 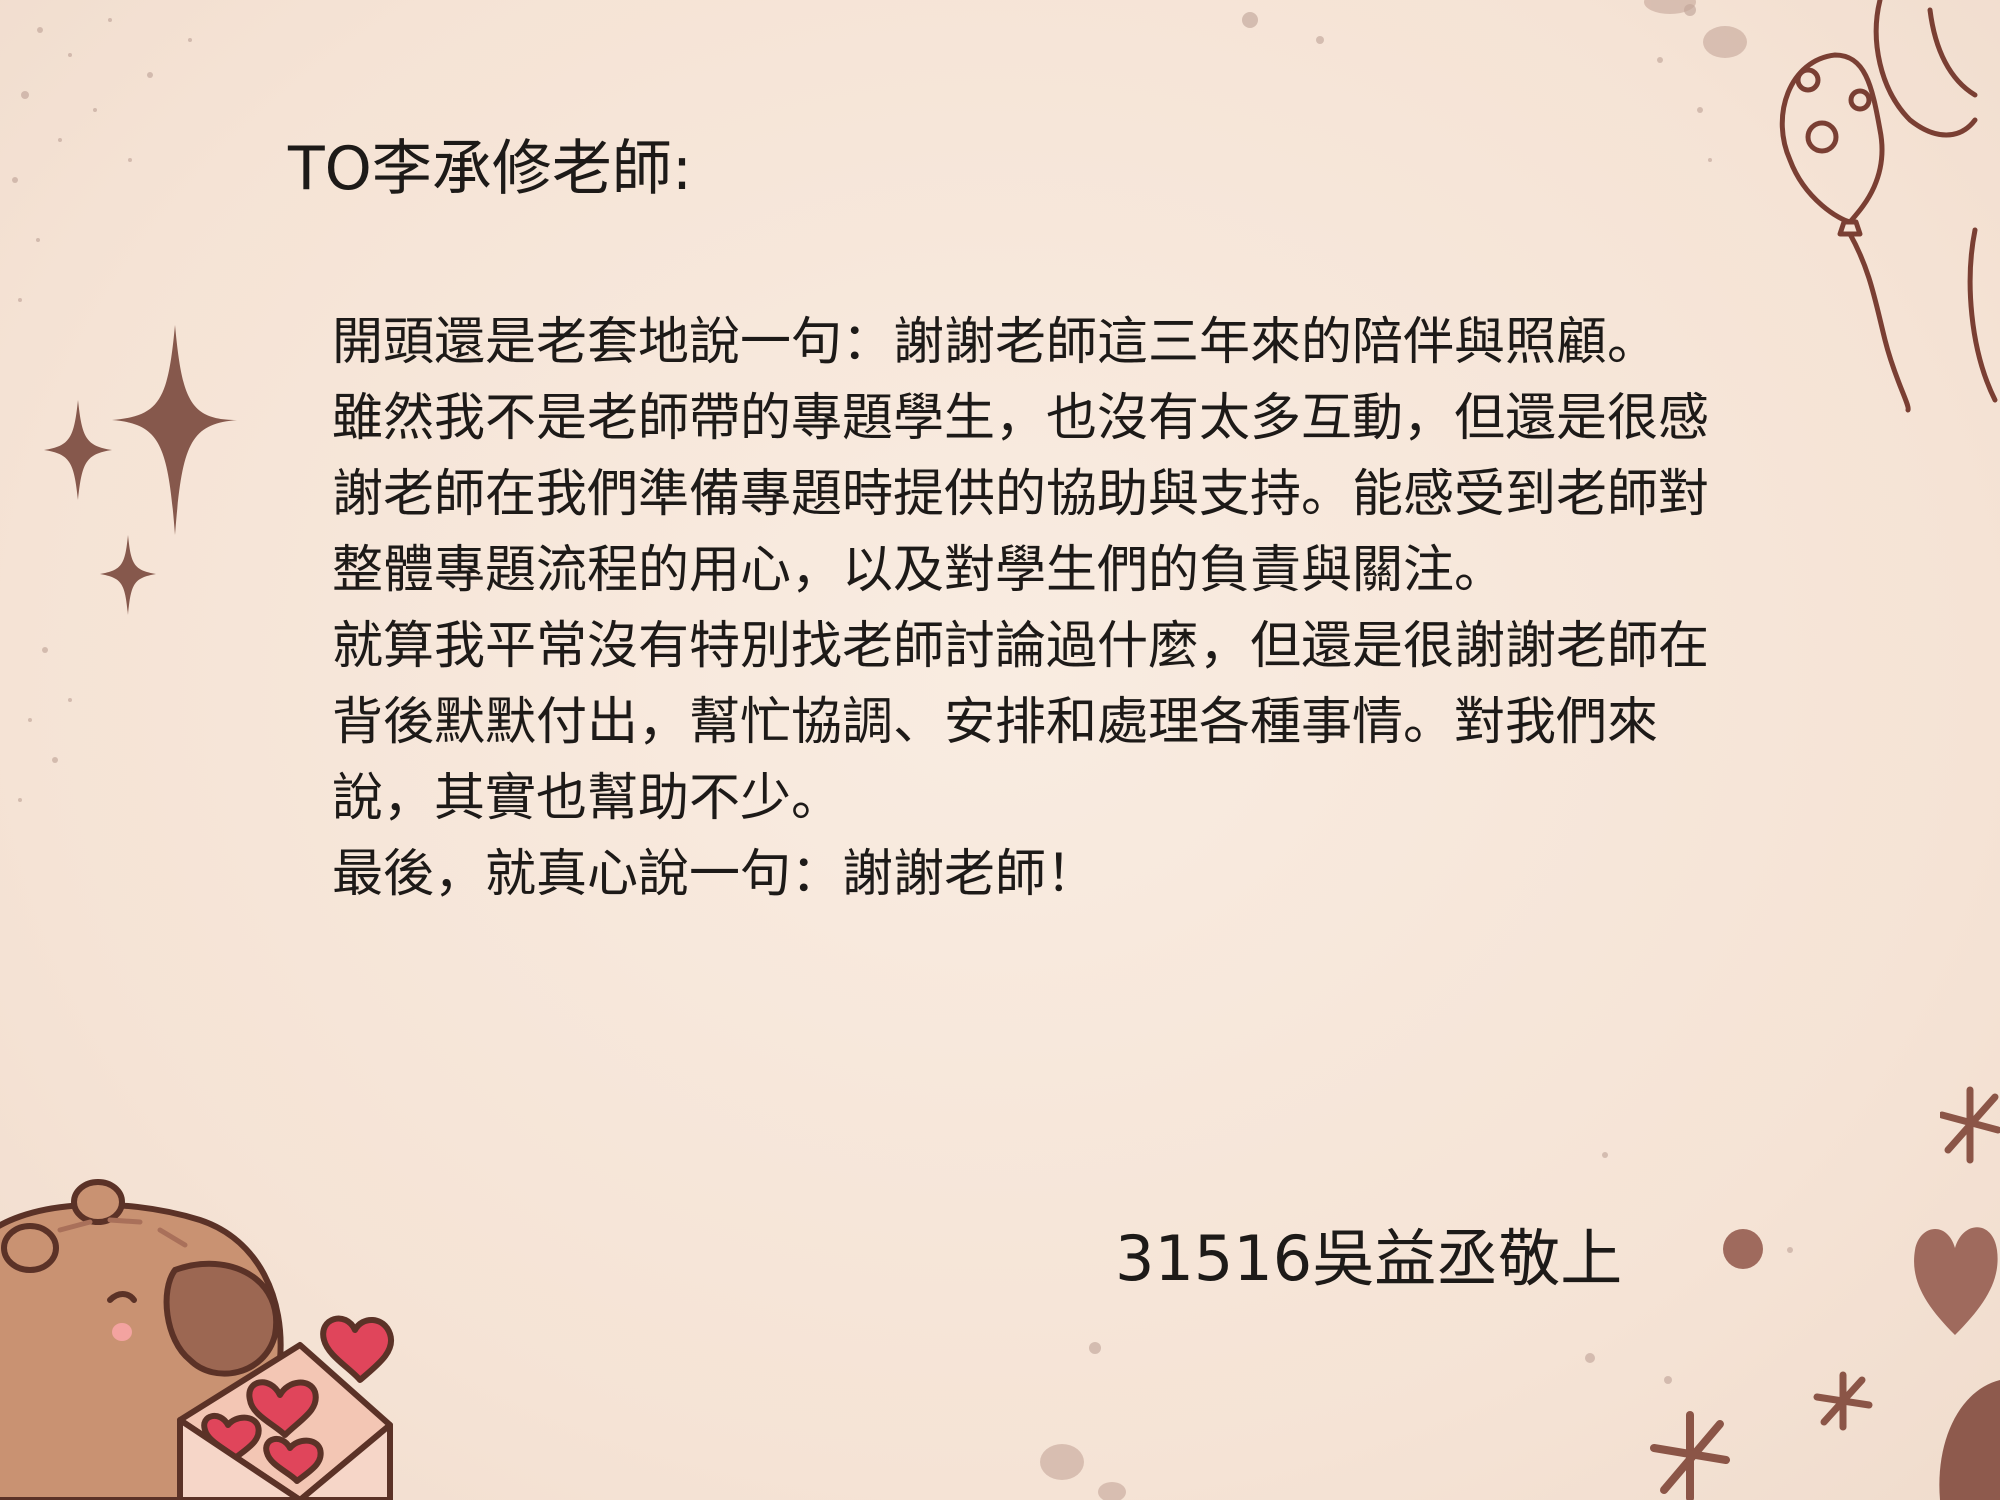 What do you see at coordinates (995, 342) in the screenshot?
I see `letter-paragraph: 開頭還是老套地說一句：謝謝老師這三年來的陪伴與照顧。` at bounding box center [995, 342].